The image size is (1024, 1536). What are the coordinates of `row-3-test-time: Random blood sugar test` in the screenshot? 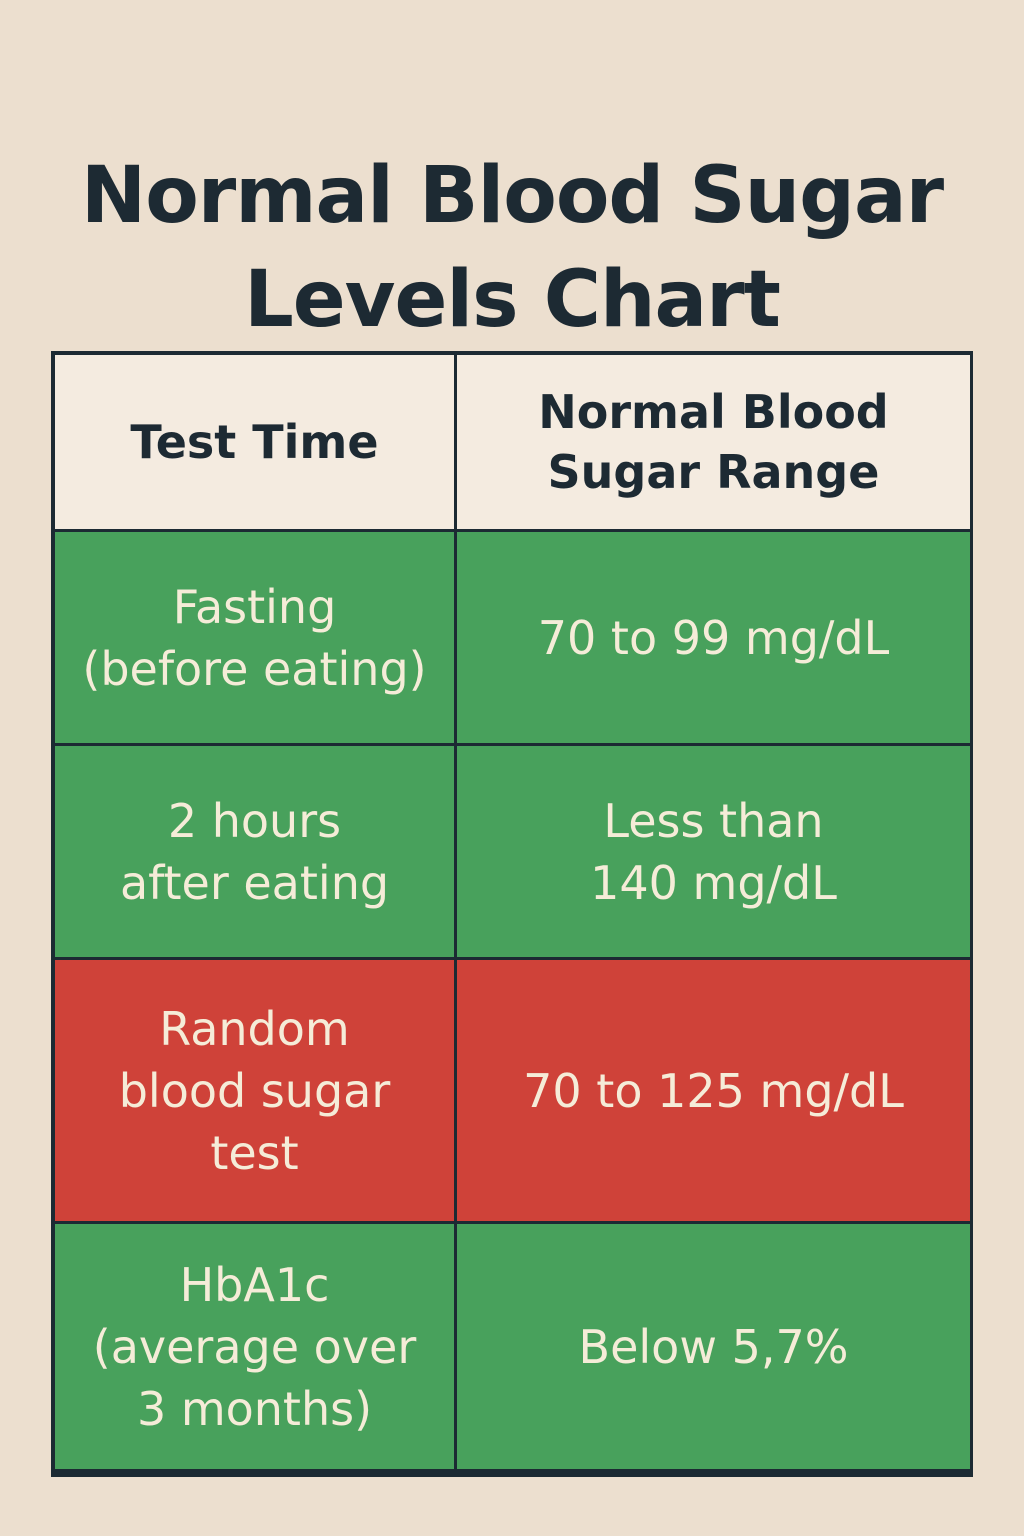 It's located at (254, 1090).